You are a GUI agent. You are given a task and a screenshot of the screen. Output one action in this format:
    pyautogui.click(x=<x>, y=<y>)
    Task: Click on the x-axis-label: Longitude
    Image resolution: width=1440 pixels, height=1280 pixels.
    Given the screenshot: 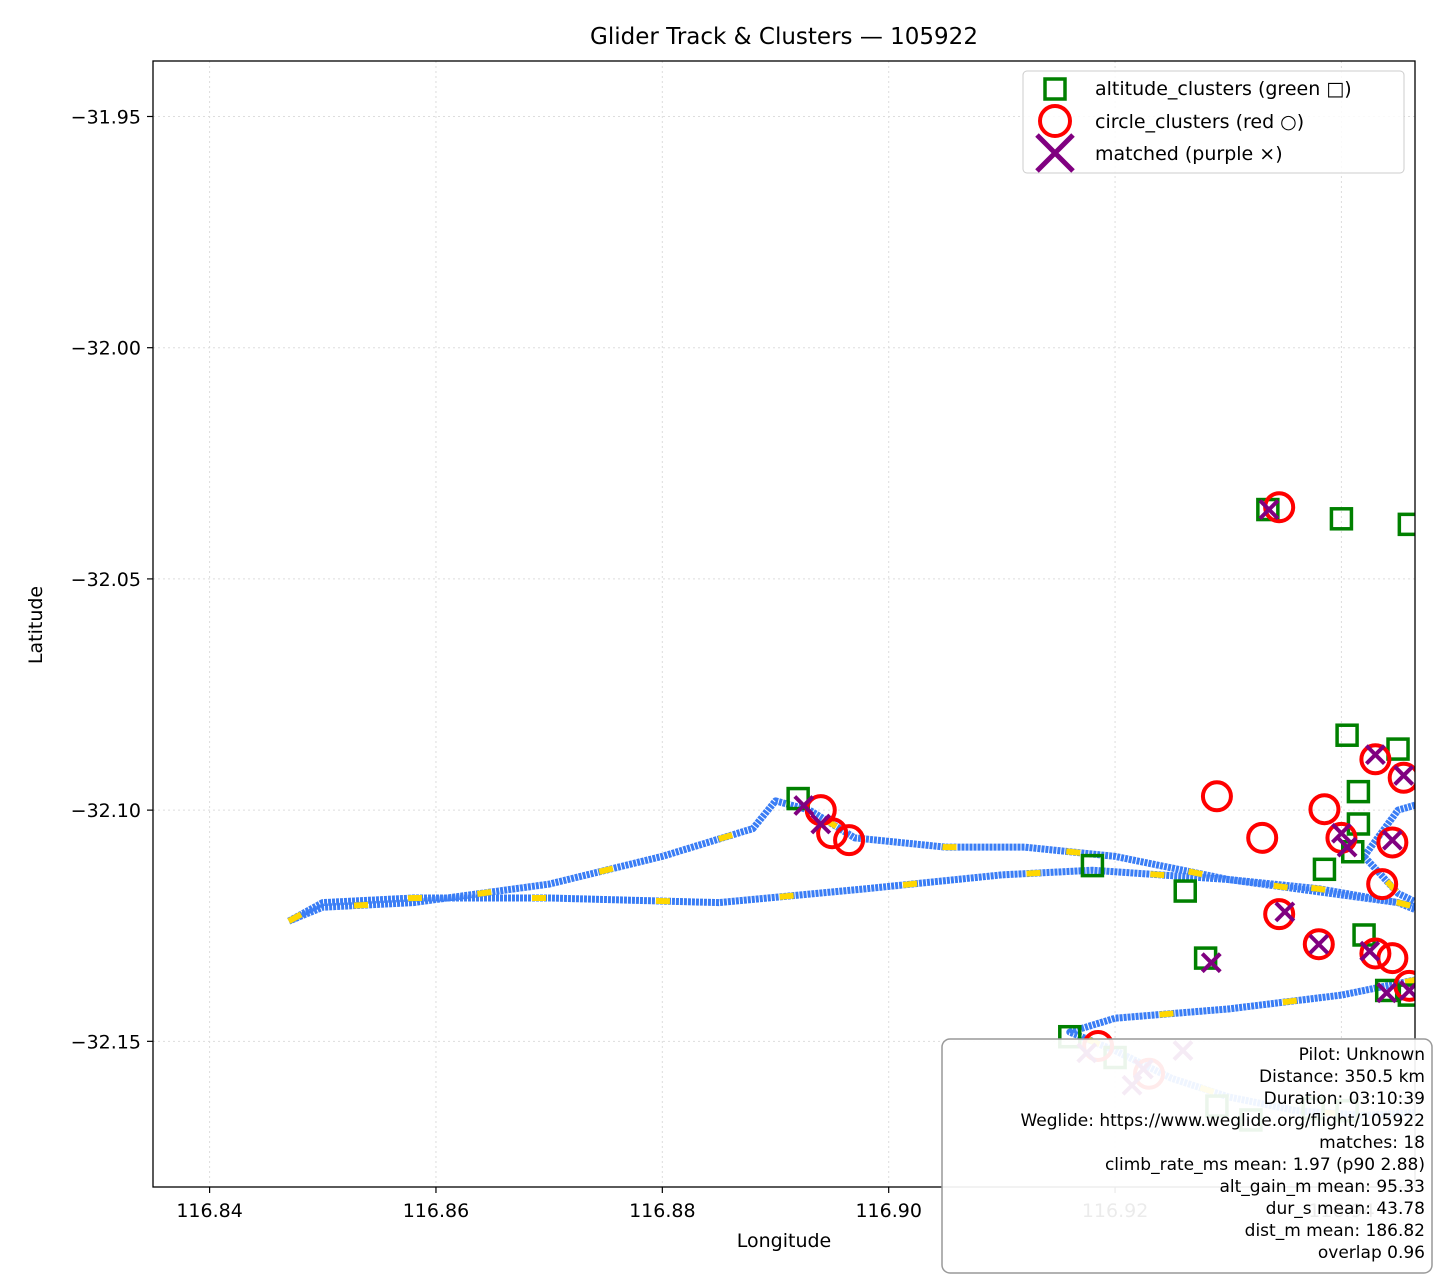 What is the action you would take?
    pyautogui.click(x=784, y=1241)
    